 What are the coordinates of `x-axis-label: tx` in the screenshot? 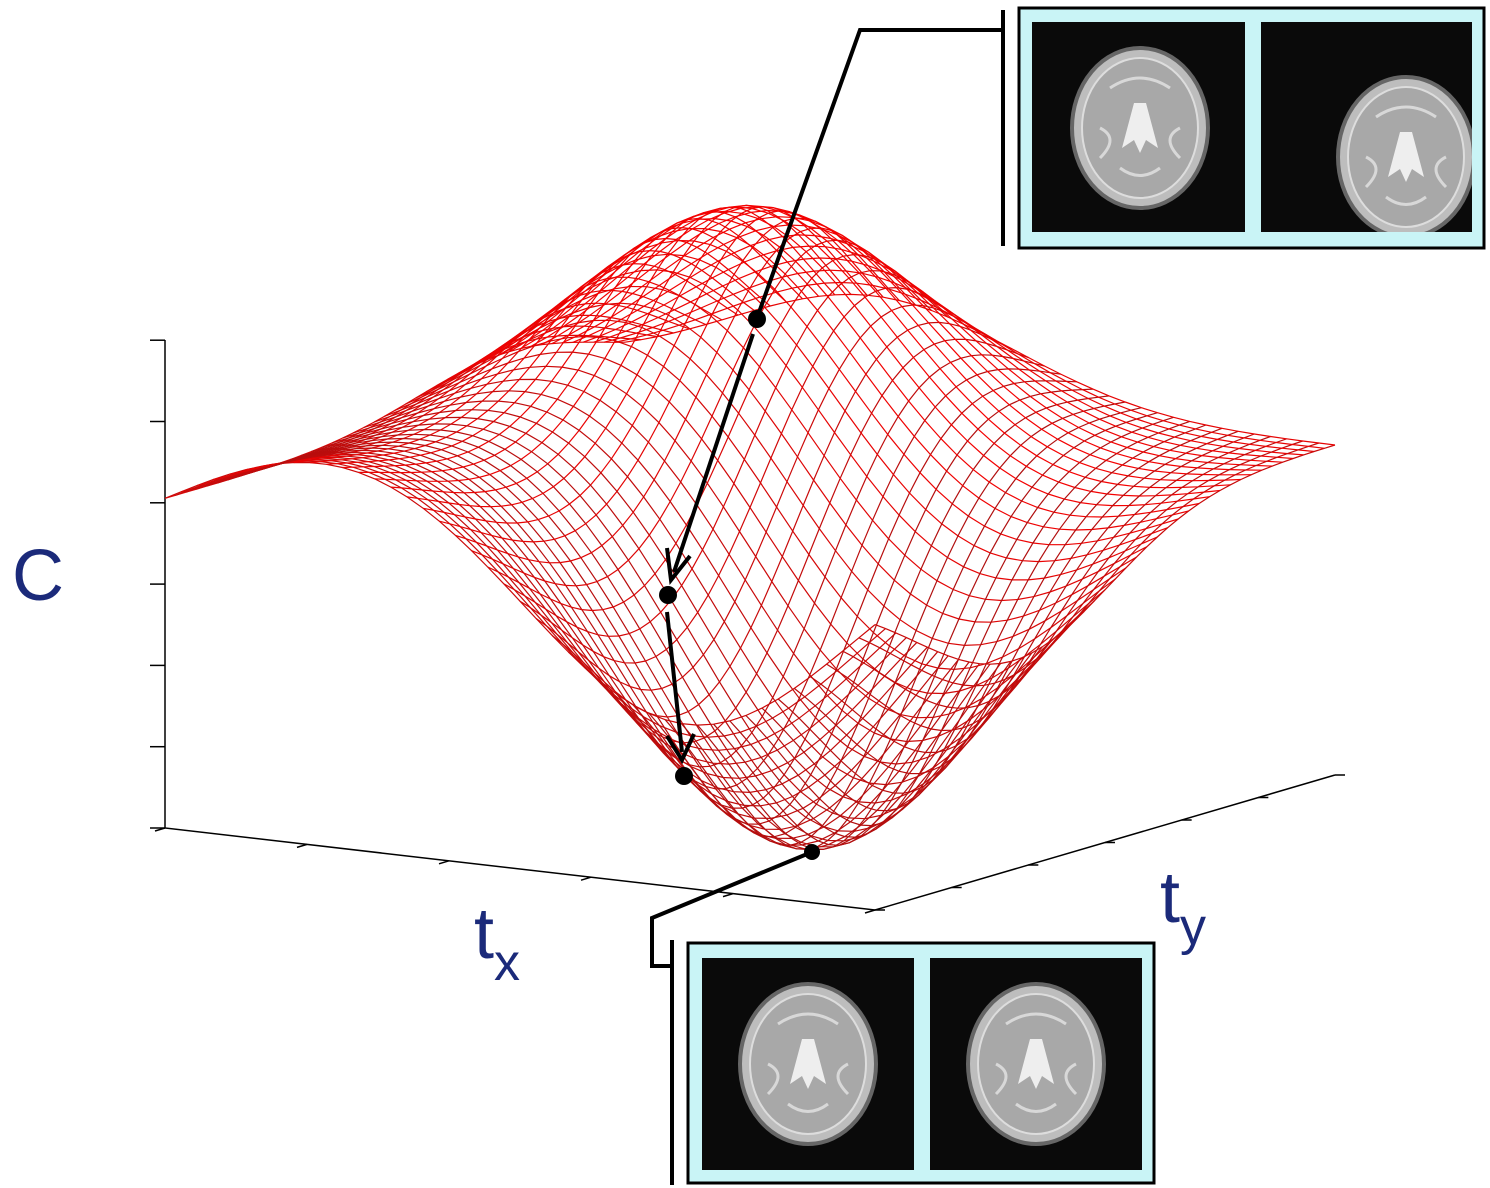 It's located at (497, 943).